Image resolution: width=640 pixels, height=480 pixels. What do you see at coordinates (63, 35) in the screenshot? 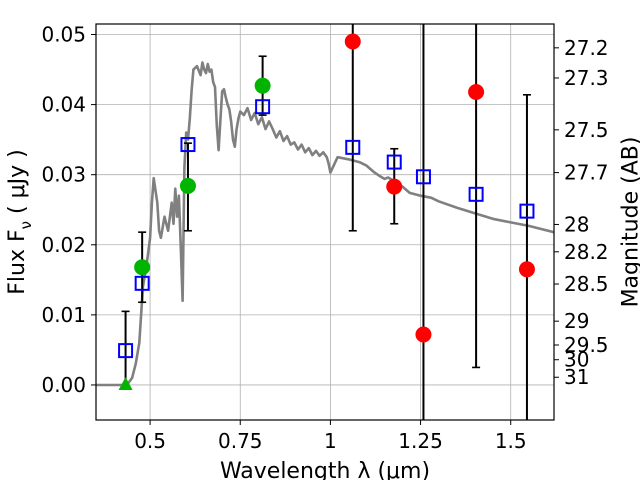
I see `y-tick-label: 0.05` at bounding box center [63, 35].